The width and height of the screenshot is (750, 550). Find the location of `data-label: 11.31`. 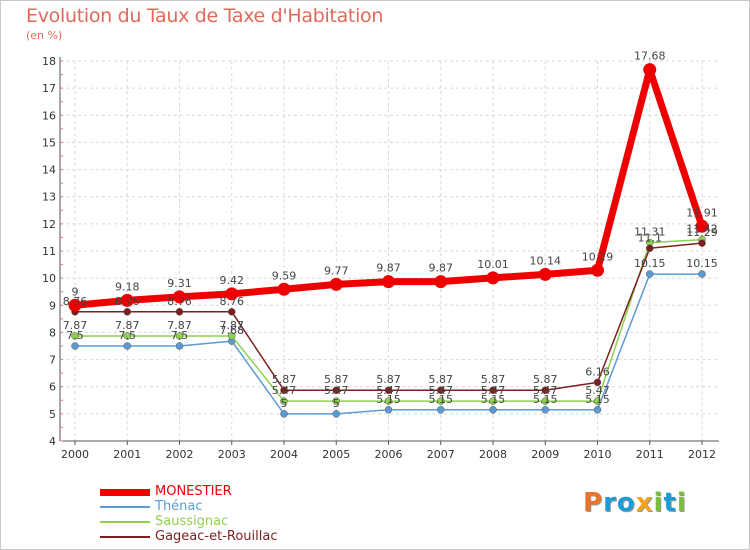

data-label: 11.31 is located at coordinates (650, 232).